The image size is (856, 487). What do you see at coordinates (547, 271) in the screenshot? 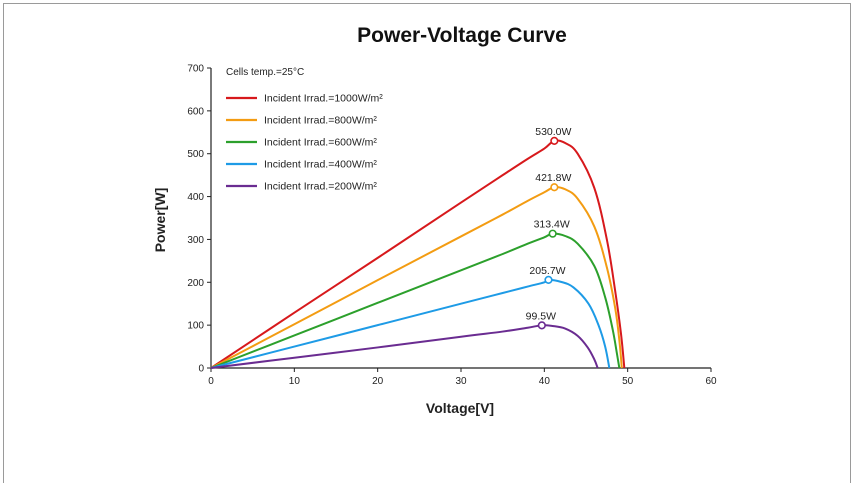
I see `peak-label-4: 205.7W` at bounding box center [547, 271].